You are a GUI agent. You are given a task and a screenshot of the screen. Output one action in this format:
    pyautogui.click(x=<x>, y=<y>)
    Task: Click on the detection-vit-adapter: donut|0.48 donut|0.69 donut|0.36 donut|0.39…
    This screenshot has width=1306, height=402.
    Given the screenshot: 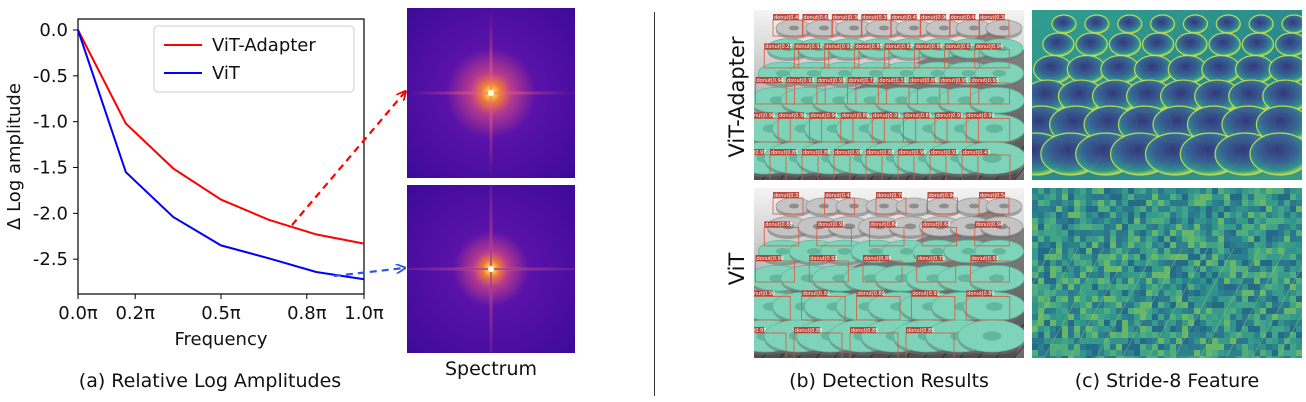 What is the action you would take?
    pyautogui.click(x=889, y=95)
    